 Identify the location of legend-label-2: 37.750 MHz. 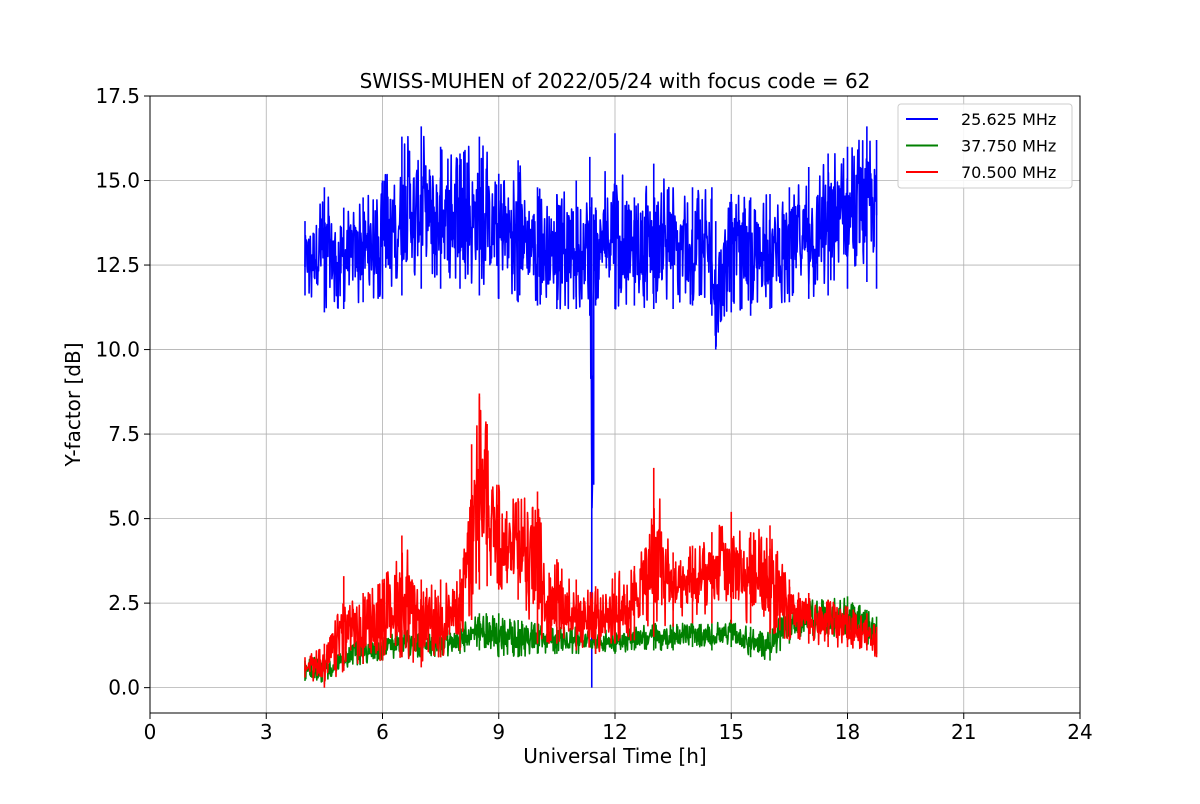
(1008, 146).